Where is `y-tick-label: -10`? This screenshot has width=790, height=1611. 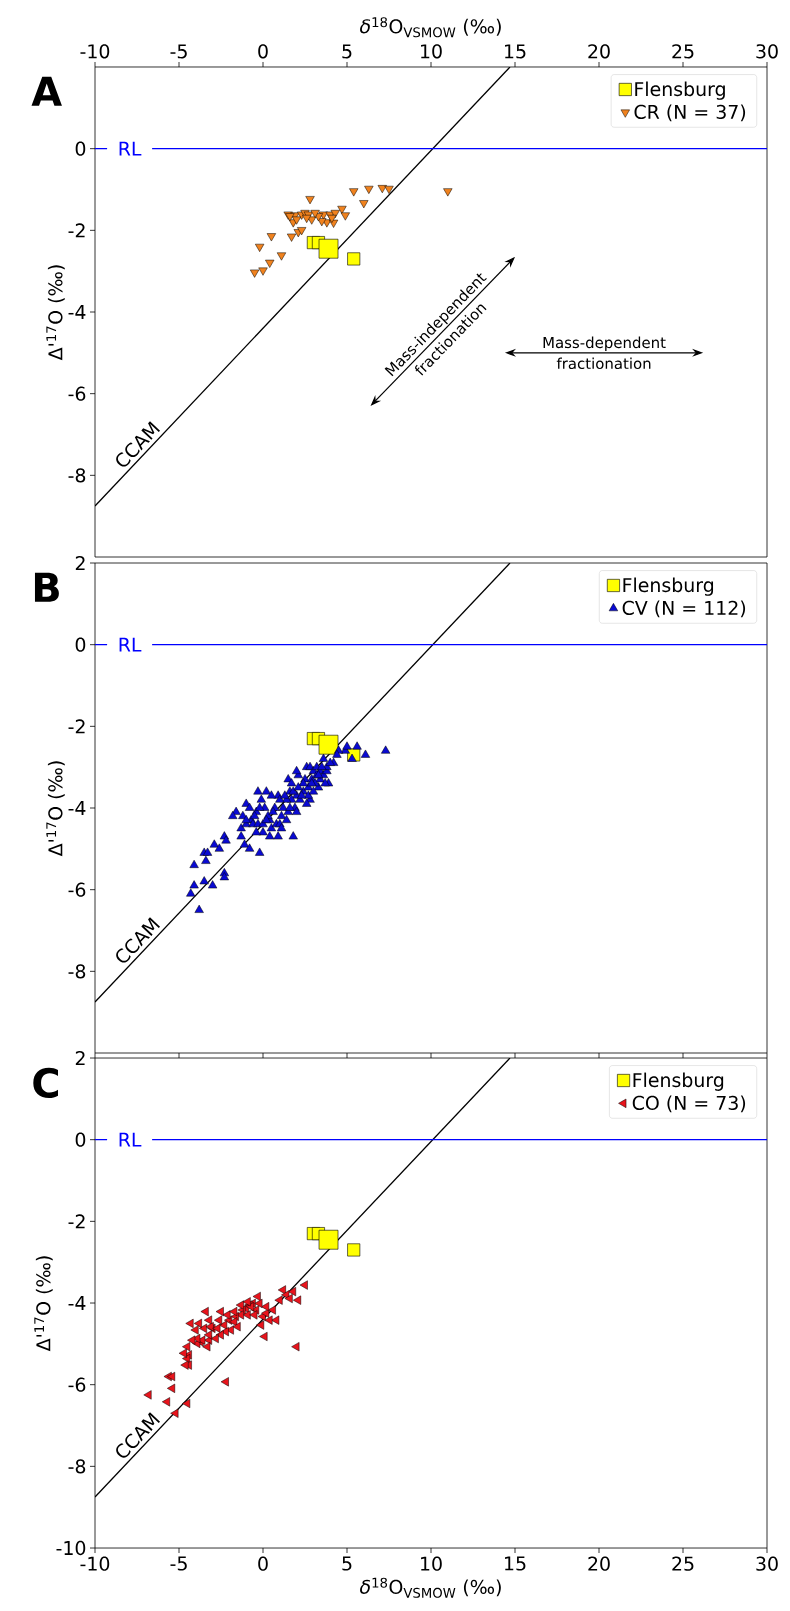
y-tick-label: -10 is located at coordinates (71, 1548).